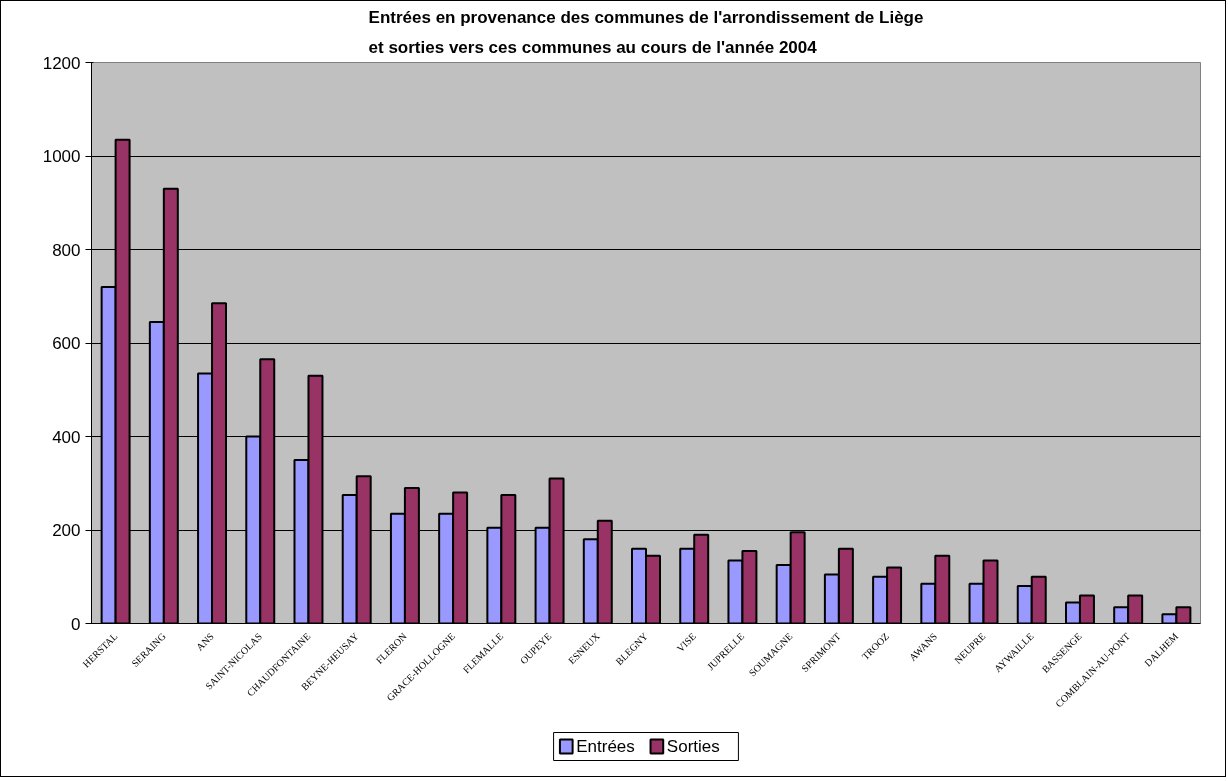  I want to click on y-tick-label: 600, so click(66, 343).